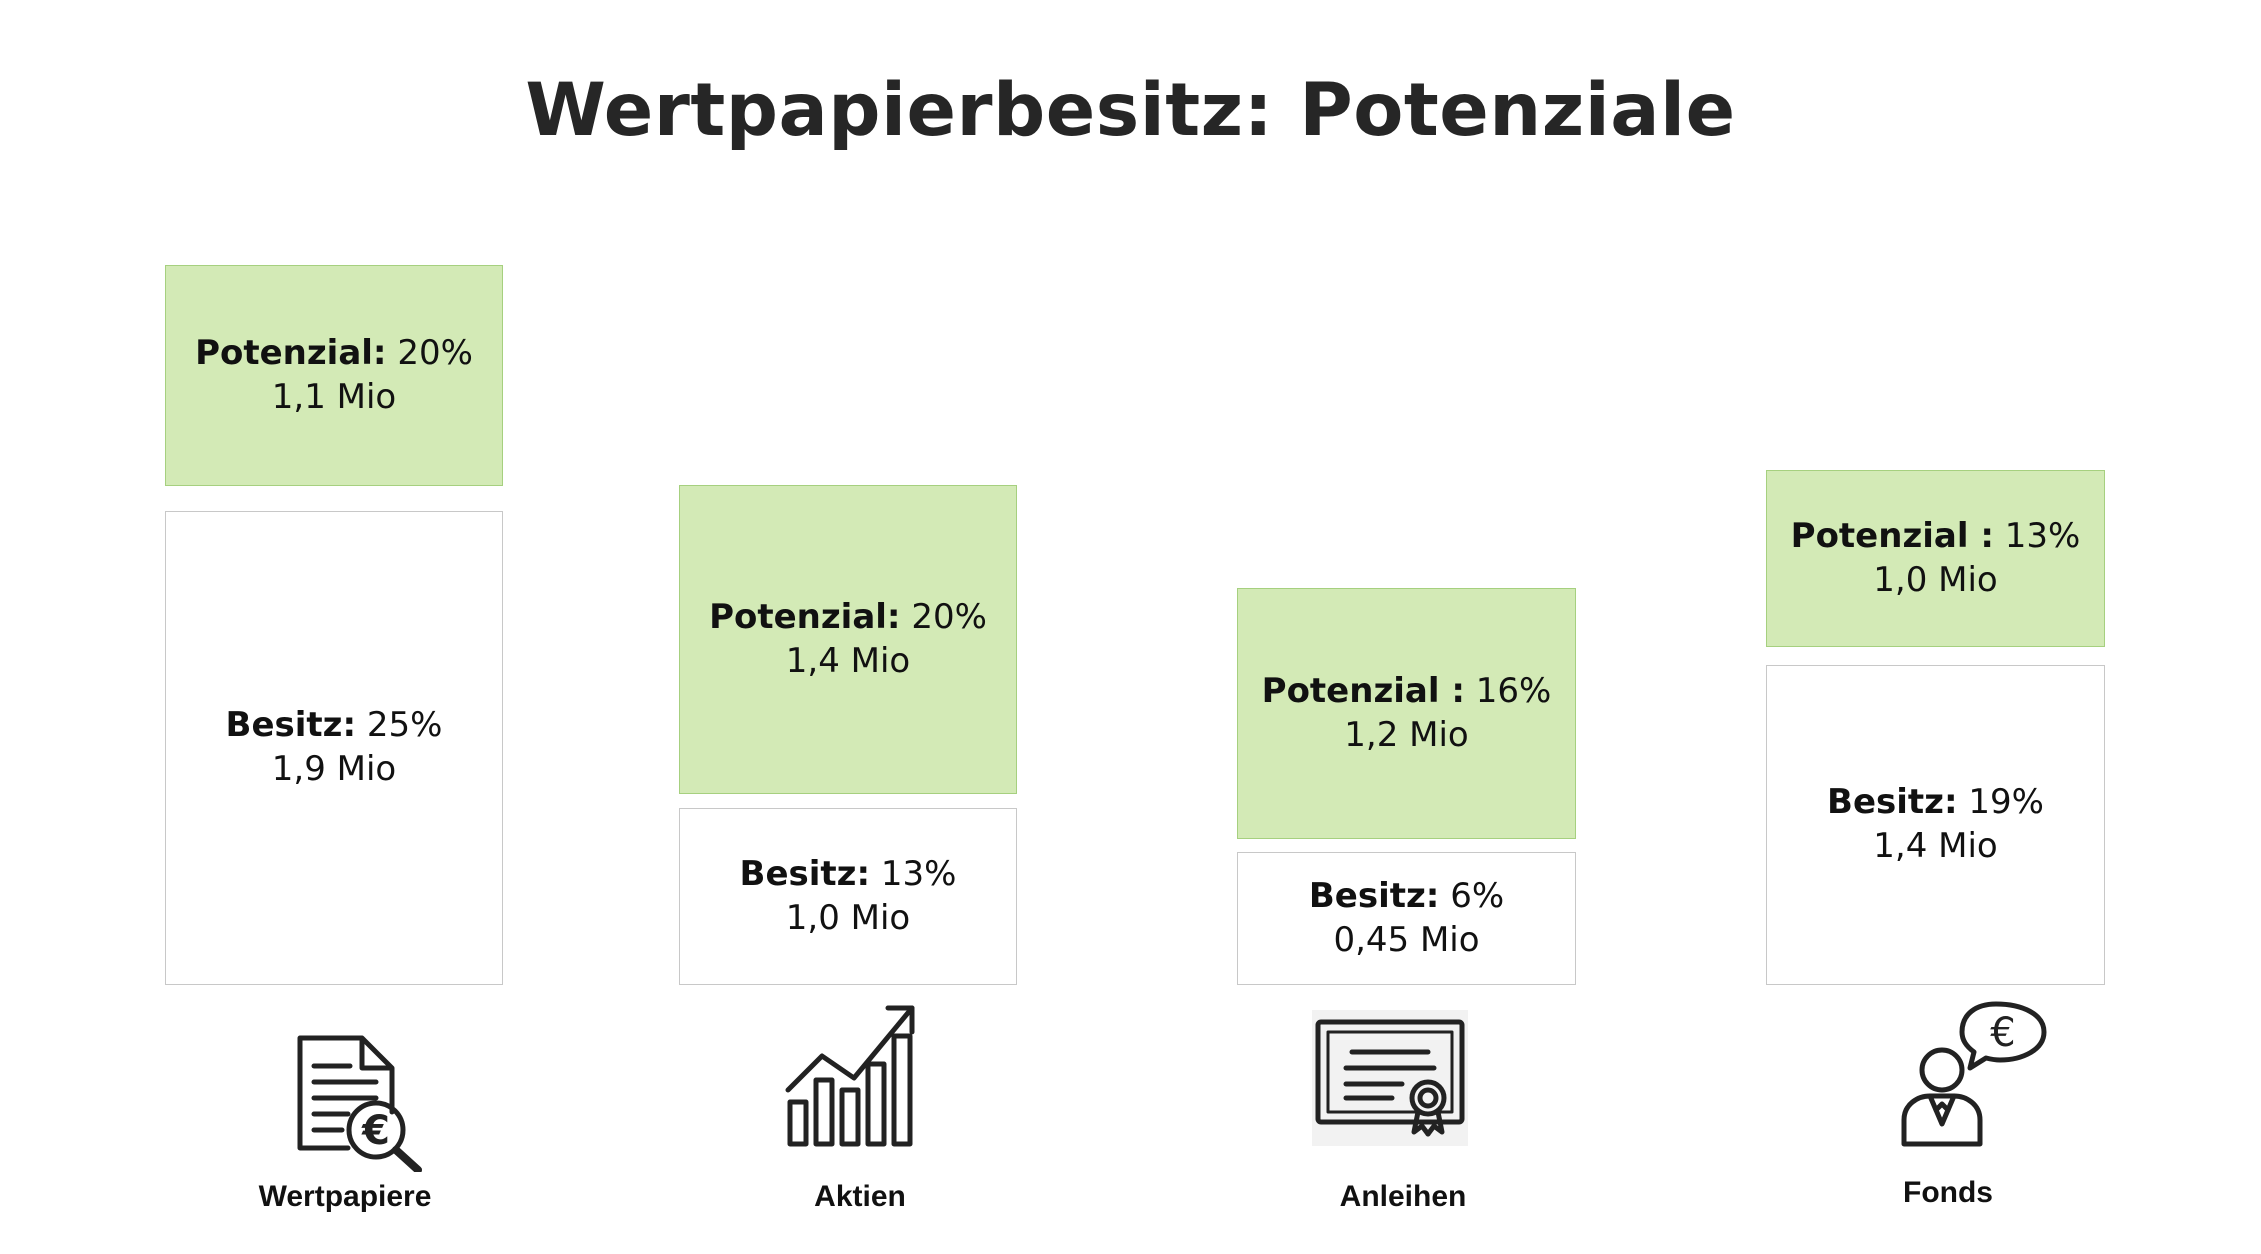 The image size is (2261, 1254). I want to click on bar-potential-anleihen: Potenzial : 16% 1,2 Mio, so click(1406, 713).